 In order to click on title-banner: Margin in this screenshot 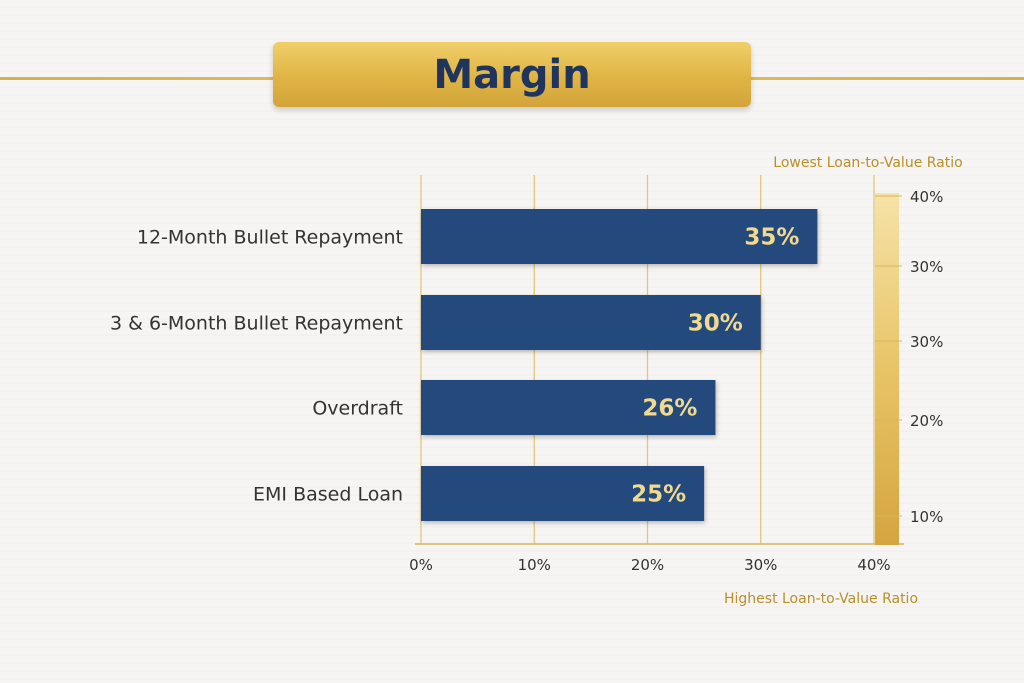, I will do `click(512, 74)`.